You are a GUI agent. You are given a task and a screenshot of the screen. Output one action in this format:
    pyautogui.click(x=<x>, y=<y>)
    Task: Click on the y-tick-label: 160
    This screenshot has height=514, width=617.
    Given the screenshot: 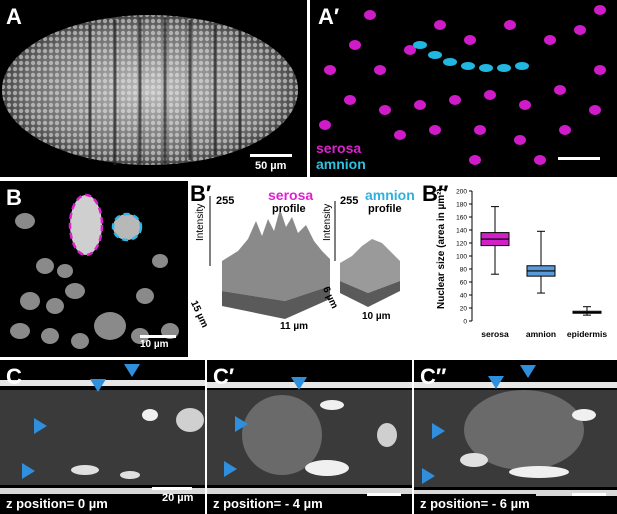 What is the action you would take?
    pyautogui.click(x=461, y=218)
    